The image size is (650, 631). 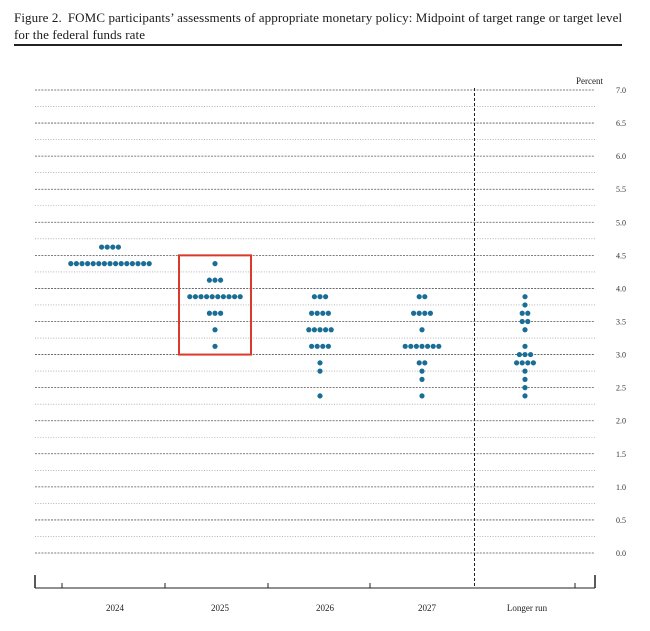 What do you see at coordinates (215, 305) in the screenshot?
I see `highlight-box-2025` at bounding box center [215, 305].